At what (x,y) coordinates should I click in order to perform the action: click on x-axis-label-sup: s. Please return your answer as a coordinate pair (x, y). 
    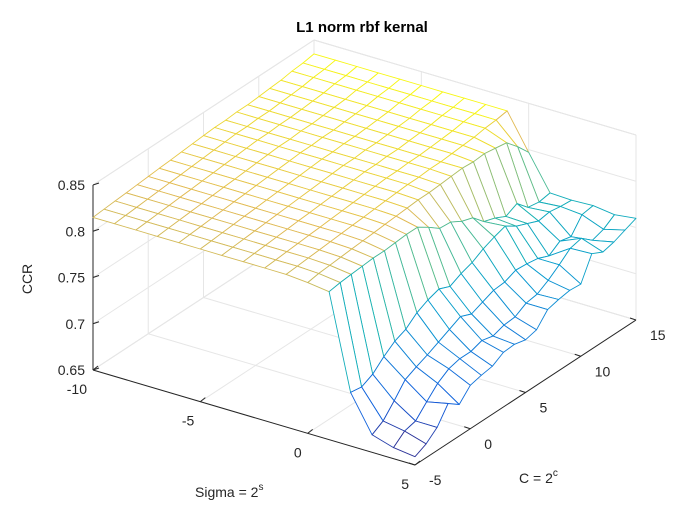
    Looking at the image, I should click on (260, 487).